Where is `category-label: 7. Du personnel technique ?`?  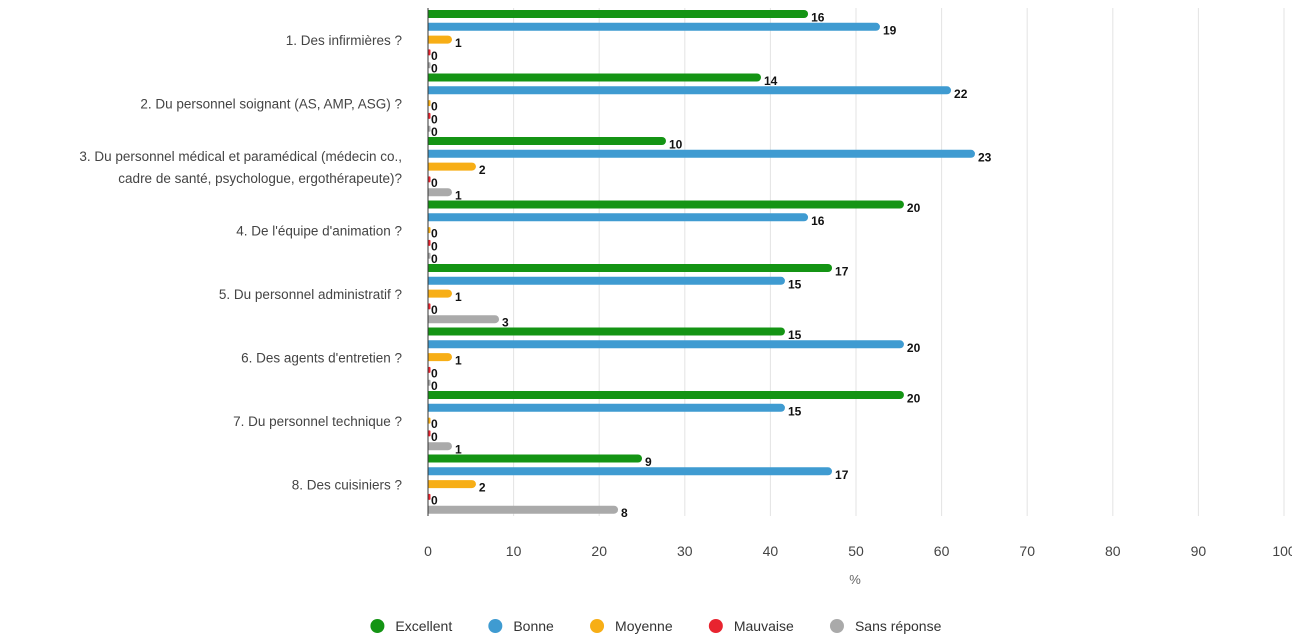 category-label: 7. Du personnel technique ? is located at coordinates (317, 421).